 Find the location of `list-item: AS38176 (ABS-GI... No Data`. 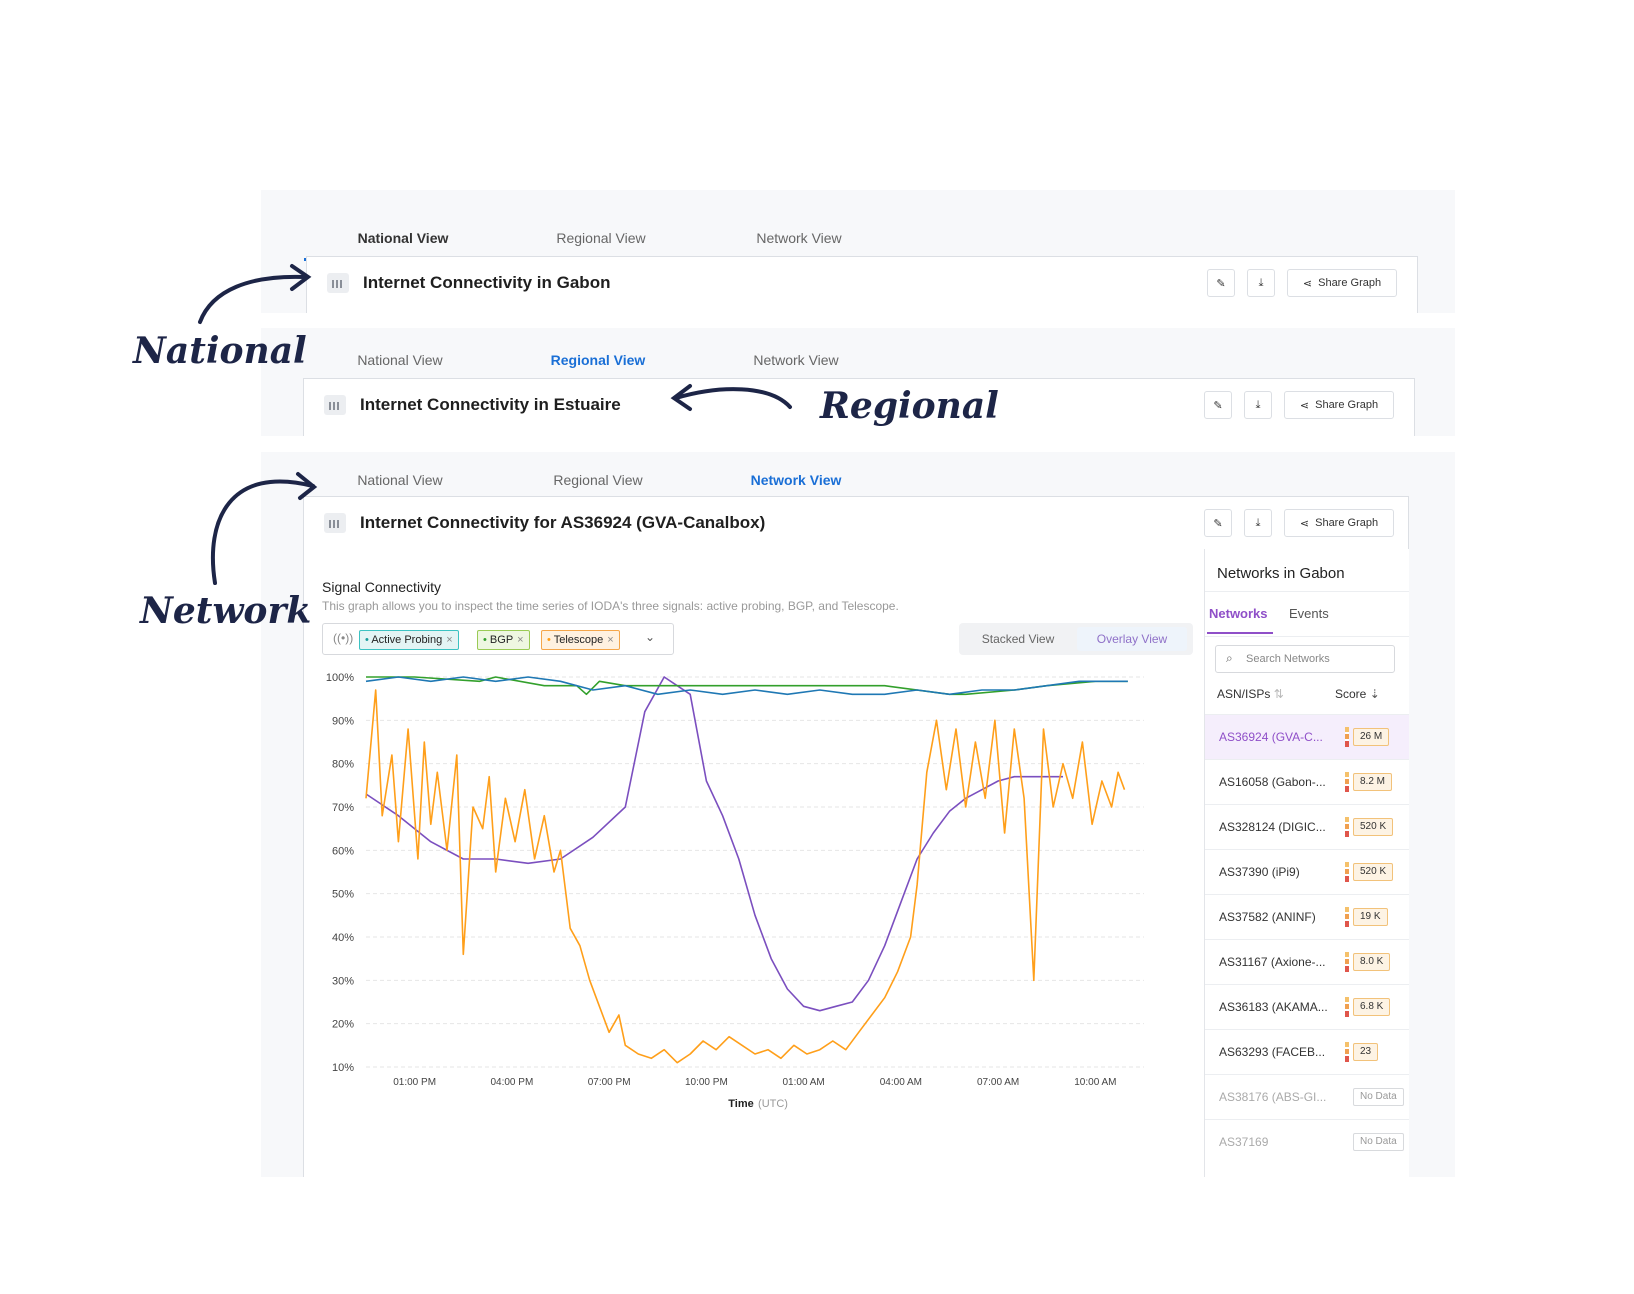

list-item: AS38176 (ABS-GI... No Data is located at coordinates (1307, 1096).